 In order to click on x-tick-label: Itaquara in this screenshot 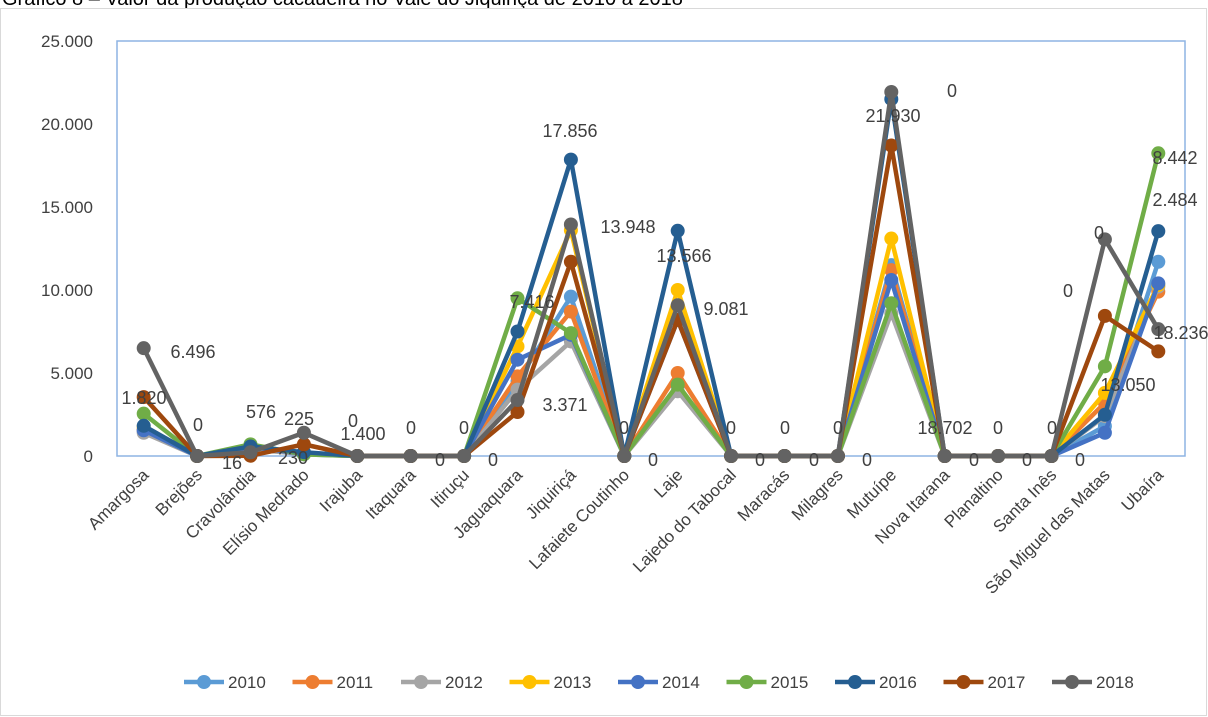, I will do `click(391, 494)`.